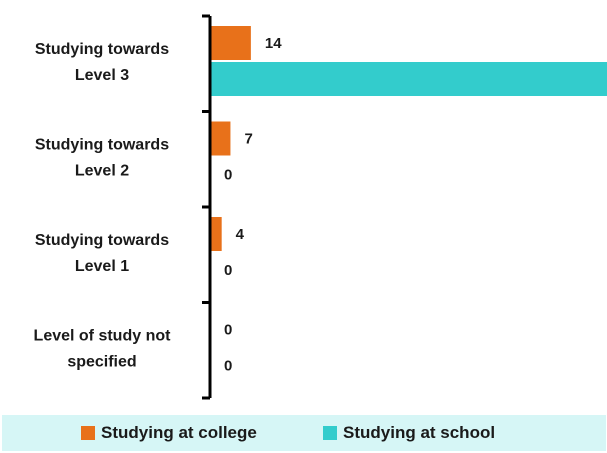 The width and height of the screenshot is (607, 453). What do you see at coordinates (419, 432) in the screenshot?
I see `legend-label-school: Studying at school` at bounding box center [419, 432].